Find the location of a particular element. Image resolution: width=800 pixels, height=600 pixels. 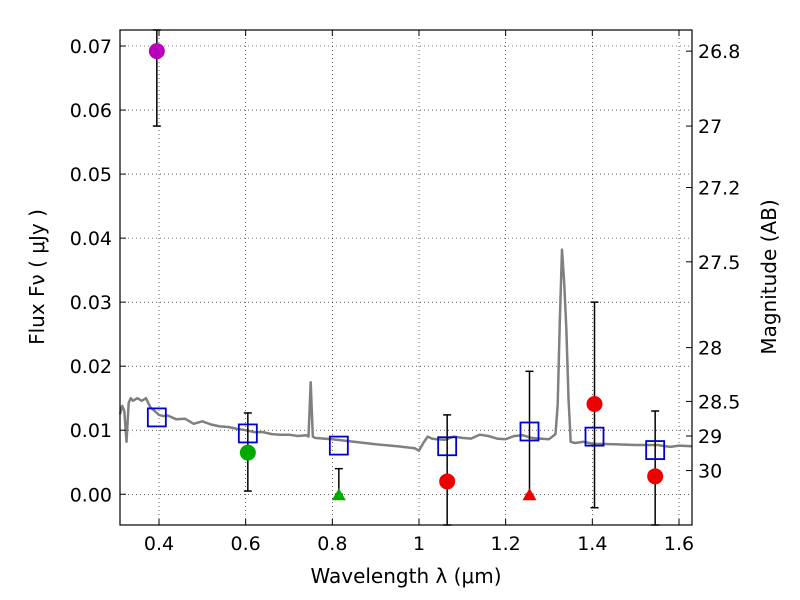

x-tick-label: 1.6 is located at coordinates (679, 544).